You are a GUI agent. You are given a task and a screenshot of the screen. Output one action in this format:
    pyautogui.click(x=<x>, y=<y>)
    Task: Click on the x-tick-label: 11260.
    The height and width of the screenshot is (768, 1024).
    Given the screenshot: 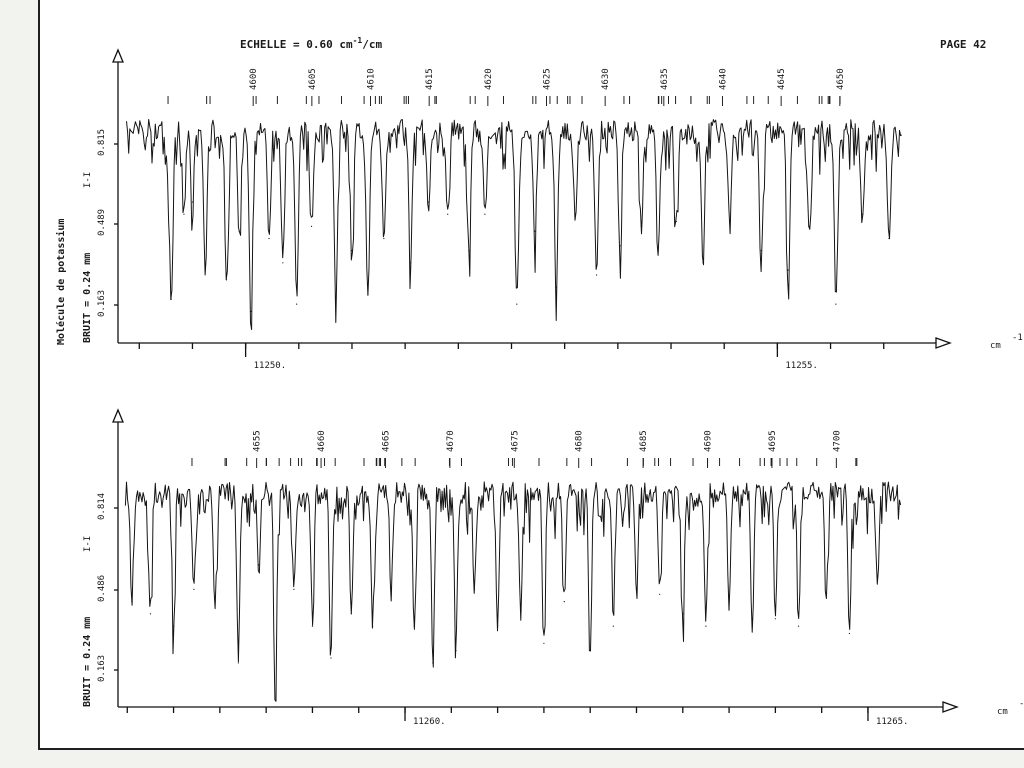 What is the action you would take?
    pyautogui.click(x=429, y=722)
    